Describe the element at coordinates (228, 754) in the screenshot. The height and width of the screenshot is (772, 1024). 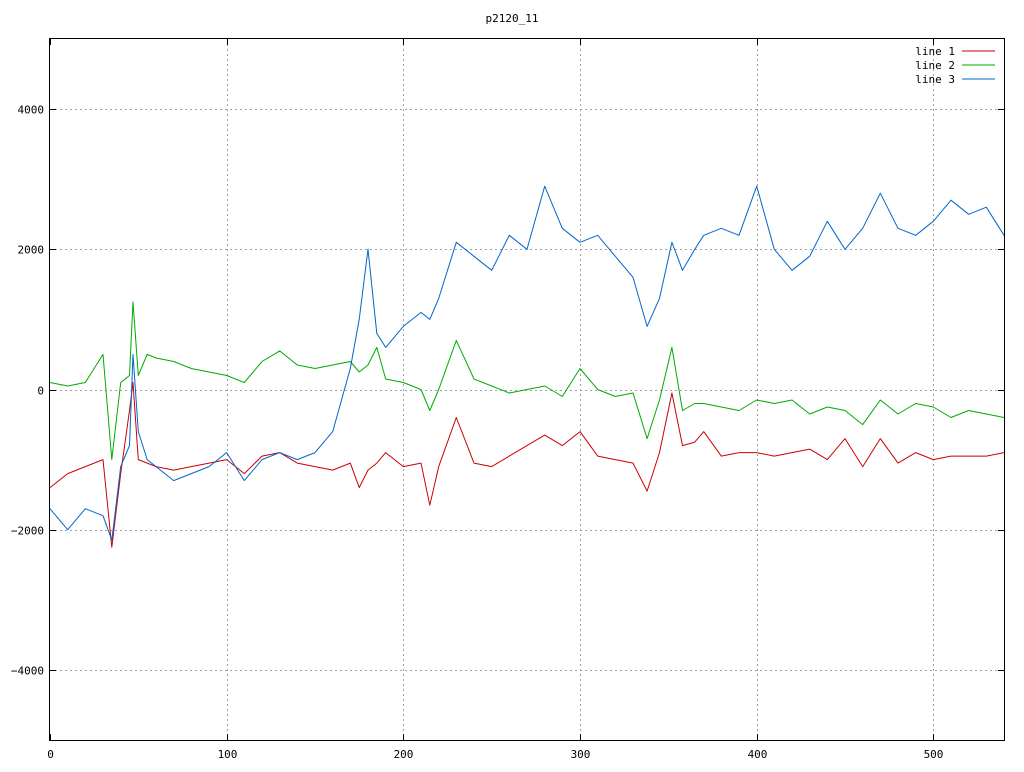
I see `x-tick-label: 100` at that location.